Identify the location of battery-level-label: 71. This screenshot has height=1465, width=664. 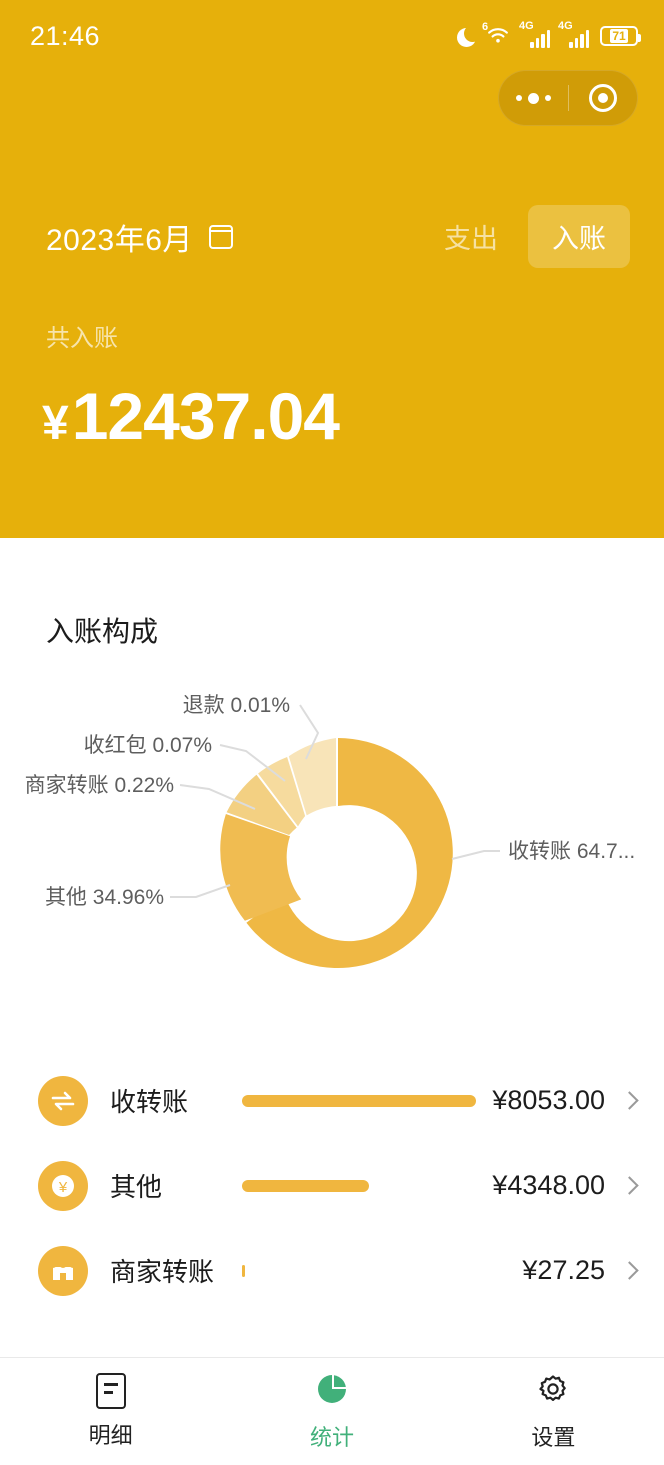
(619, 36).